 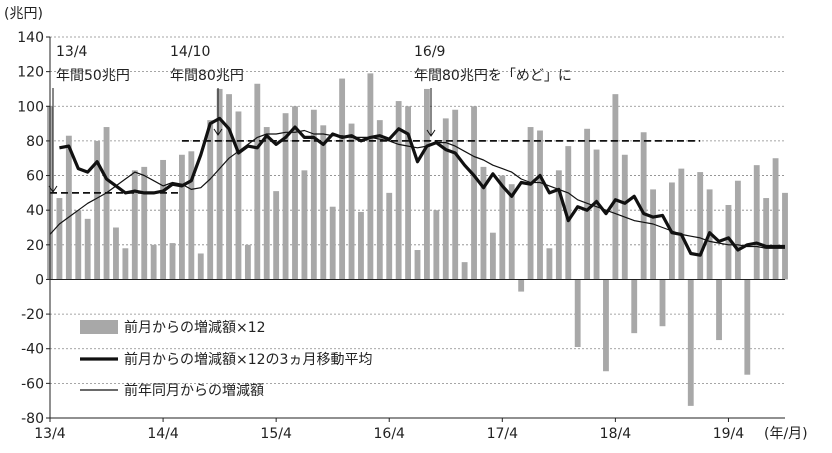 I want to click on y-tick-label: -80, so click(x=32, y=419).